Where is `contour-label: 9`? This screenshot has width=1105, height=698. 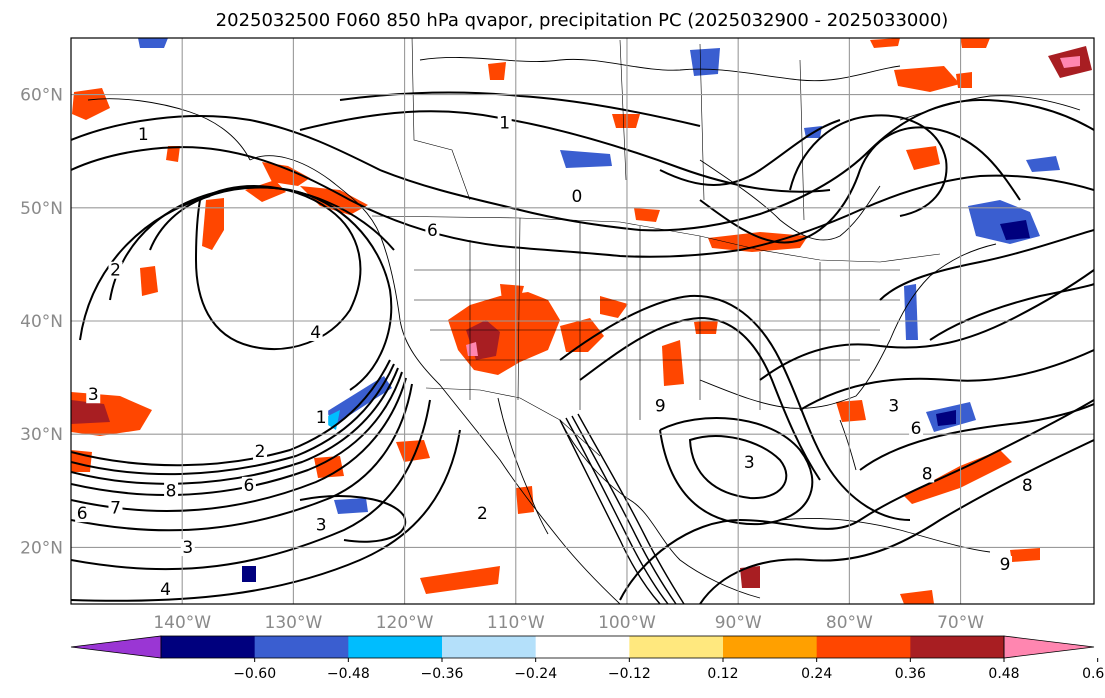 contour-label: 9 is located at coordinates (660, 407).